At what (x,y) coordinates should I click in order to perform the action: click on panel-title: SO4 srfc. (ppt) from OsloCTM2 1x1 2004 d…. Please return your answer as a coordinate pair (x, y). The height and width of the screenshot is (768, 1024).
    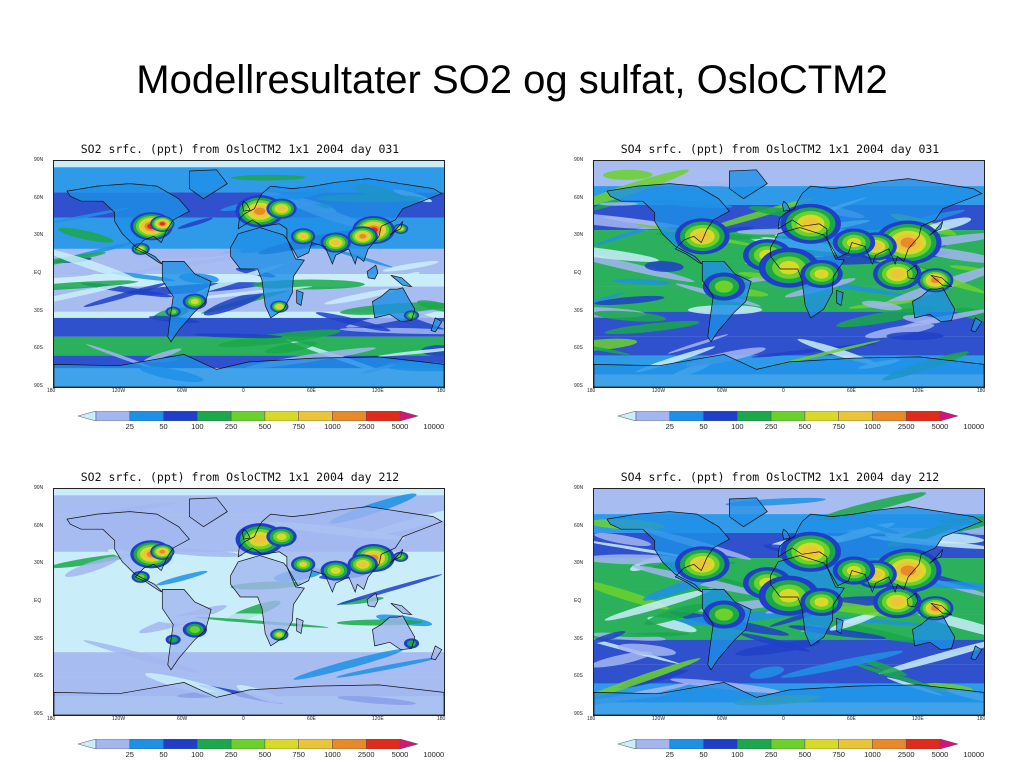
    Looking at the image, I should click on (780, 149).